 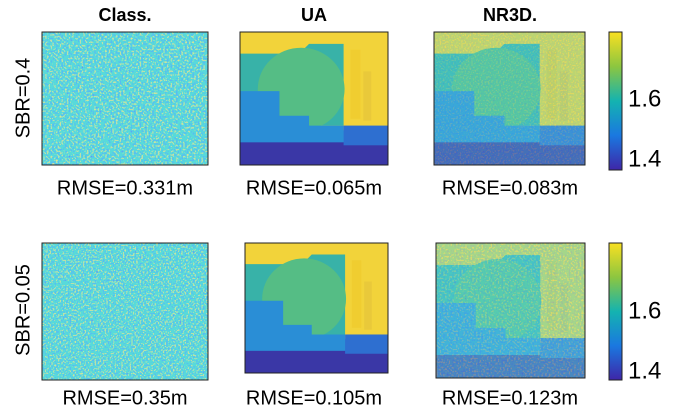 I want to click on column-header: Class., so click(x=124, y=15).